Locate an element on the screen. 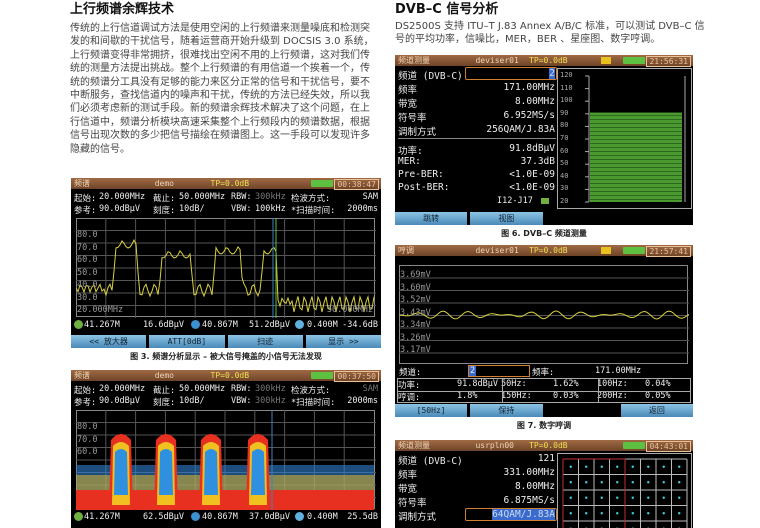 This screenshot has width=760, height=528. softkey-button: << 放大器 is located at coordinates (109, 341).